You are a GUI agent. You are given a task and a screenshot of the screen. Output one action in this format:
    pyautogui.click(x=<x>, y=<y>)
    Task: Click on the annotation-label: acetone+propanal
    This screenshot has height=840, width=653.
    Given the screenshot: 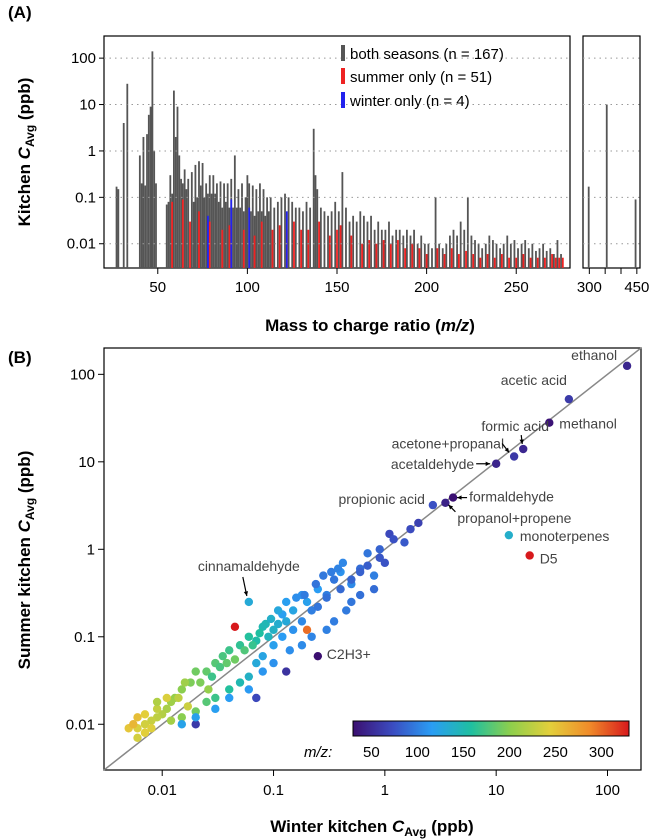 What is the action you would take?
    pyautogui.click(x=448, y=444)
    